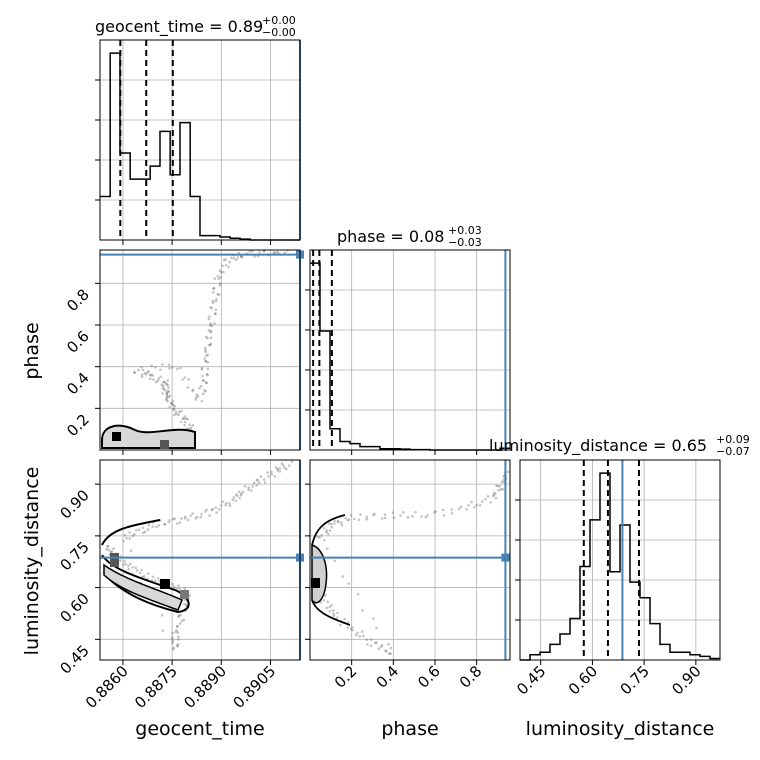 The width and height of the screenshot is (760, 760). Describe the element at coordinates (390, 236) in the screenshot. I see `title-phase: phase = 0.08` at that location.